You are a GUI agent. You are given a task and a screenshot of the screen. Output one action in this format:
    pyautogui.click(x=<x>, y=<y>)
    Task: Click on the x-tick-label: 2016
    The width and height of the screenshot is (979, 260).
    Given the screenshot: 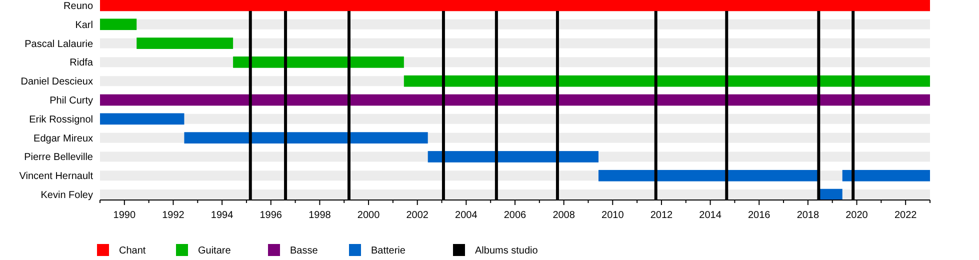 What is the action you would take?
    pyautogui.click(x=759, y=215)
    